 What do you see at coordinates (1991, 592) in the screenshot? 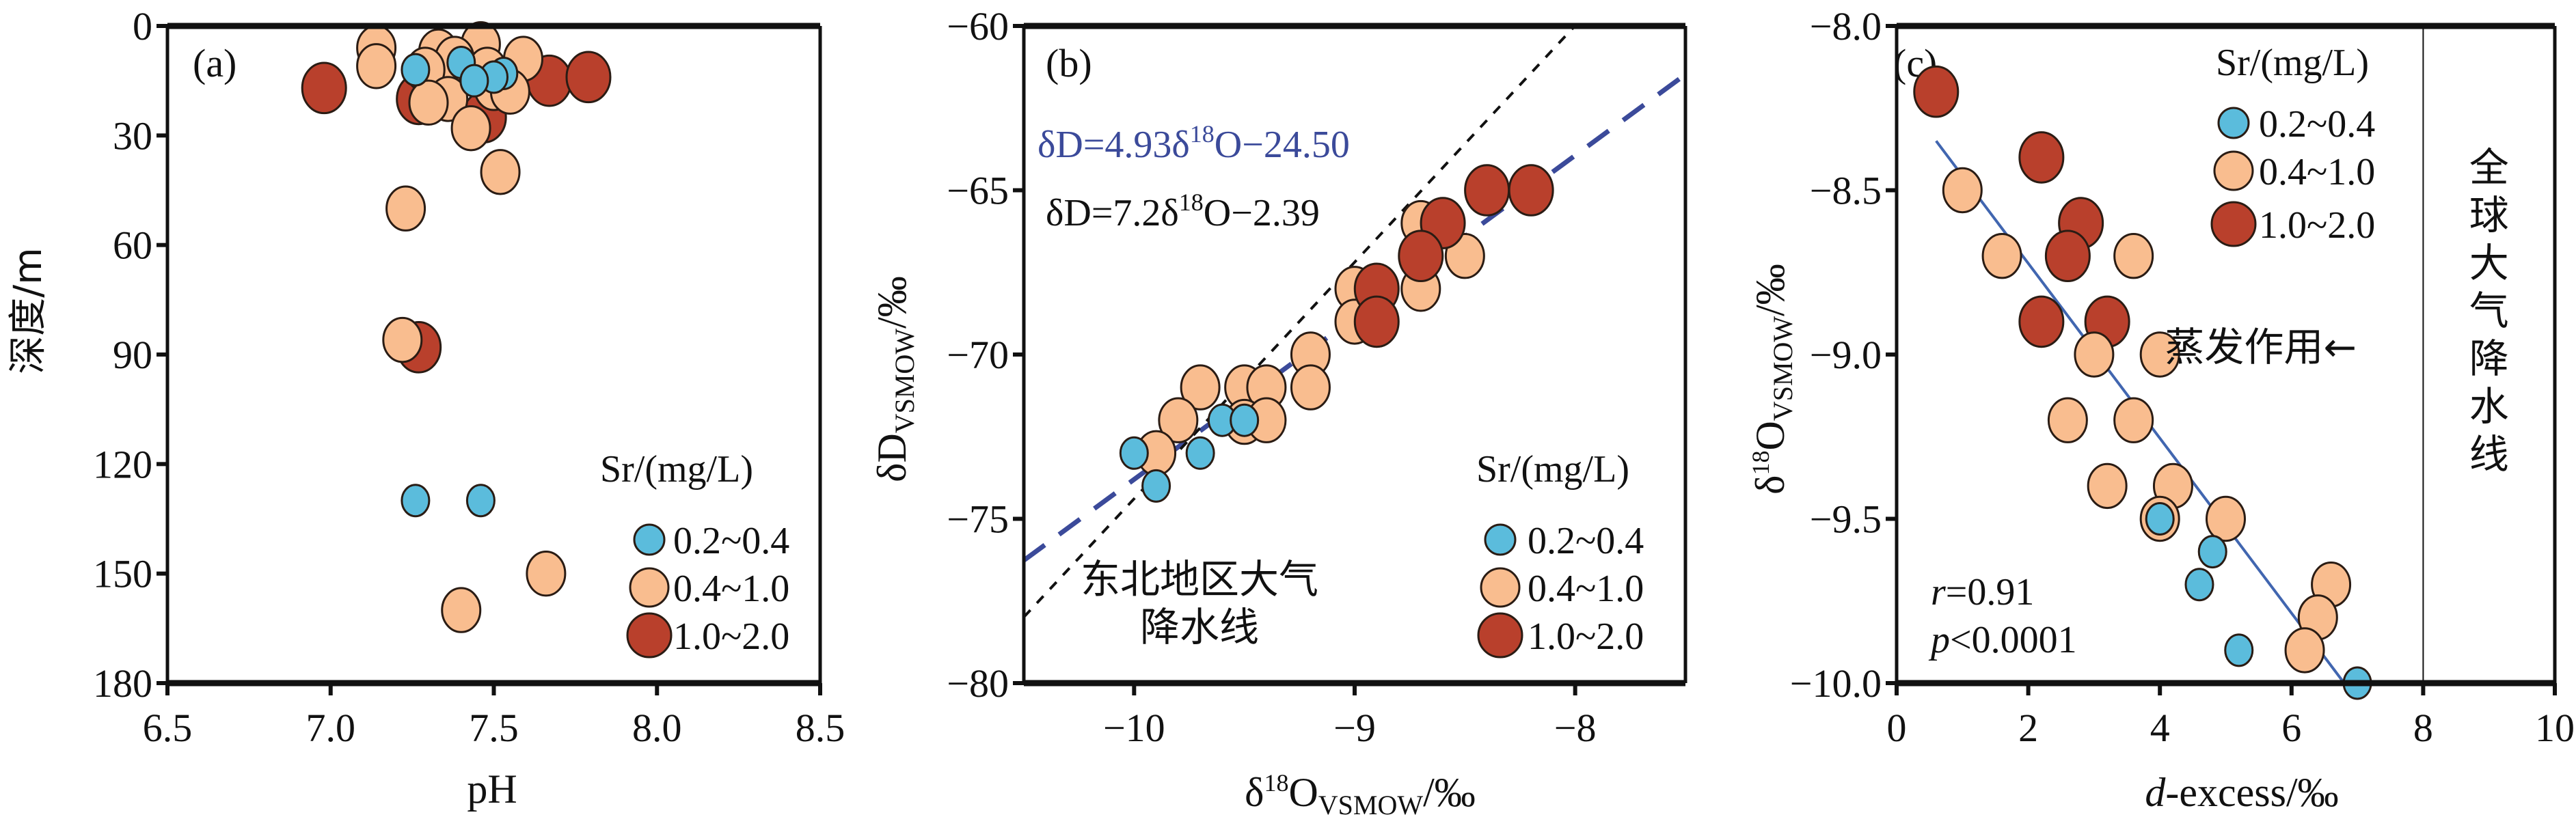
I see `r-value: =0.91` at bounding box center [1991, 592].